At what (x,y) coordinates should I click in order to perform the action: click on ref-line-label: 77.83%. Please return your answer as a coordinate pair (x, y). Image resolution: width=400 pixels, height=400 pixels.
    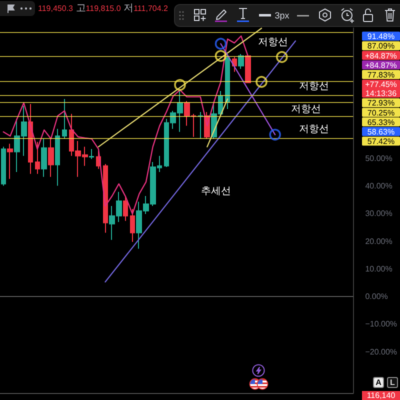
    Looking at the image, I should click on (381, 75).